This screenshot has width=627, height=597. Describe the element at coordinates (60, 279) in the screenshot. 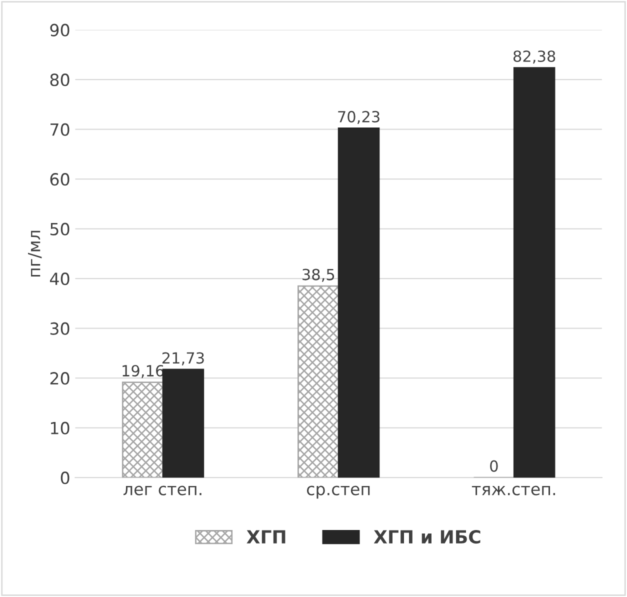

I see `y-tick-label: 40` at that location.